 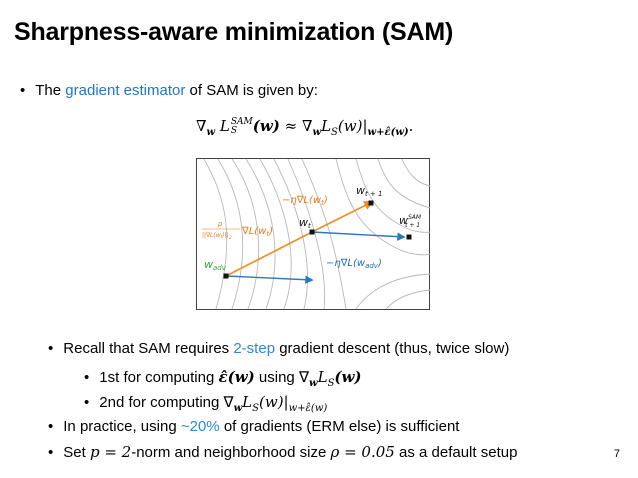 I want to click on w-t1-label: wt + 1, so click(x=369, y=191).